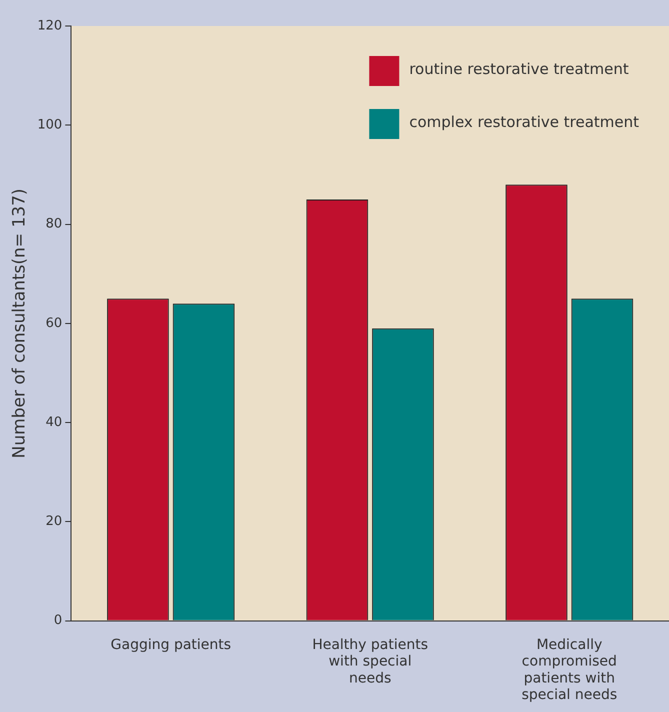 Image resolution: width=669 pixels, height=712 pixels. Describe the element at coordinates (524, 121) in the screenshot. I see `legend-label: complex restorative treatment` at that location.